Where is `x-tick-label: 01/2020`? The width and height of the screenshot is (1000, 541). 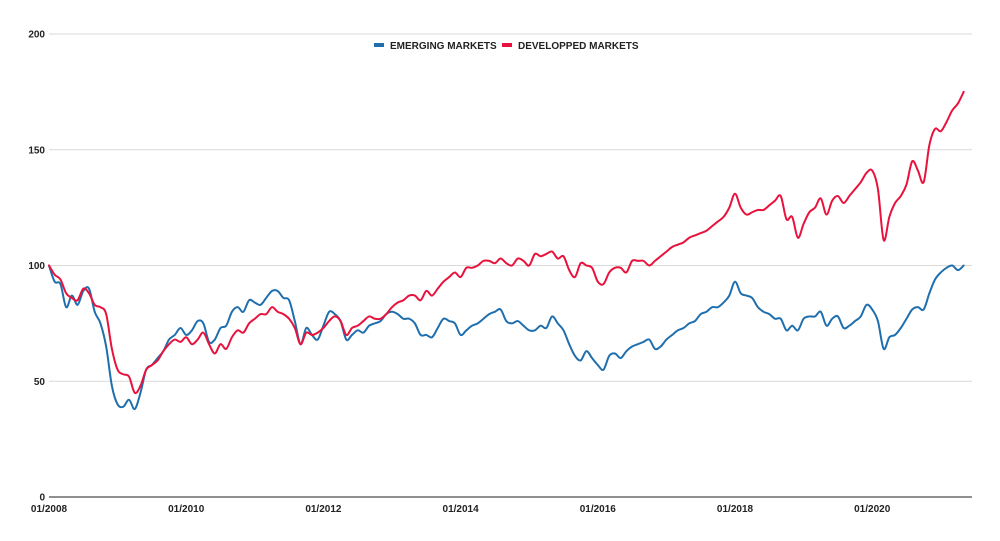 x-tick-label: 01/2020 is located at coordinates (872, 509).